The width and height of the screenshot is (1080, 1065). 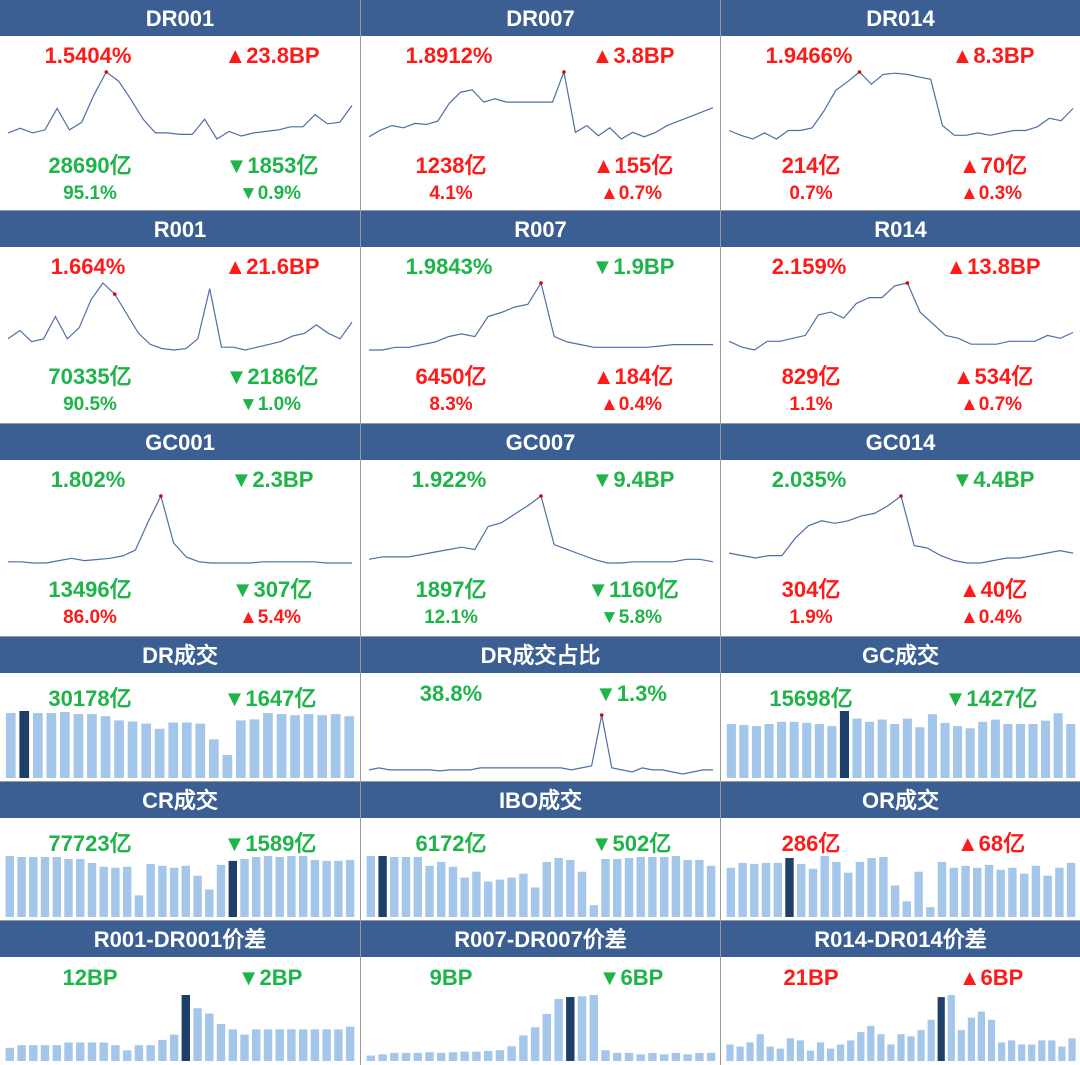 I want to click on metric-change: ▼1589亿, so click(x=270, y=842).